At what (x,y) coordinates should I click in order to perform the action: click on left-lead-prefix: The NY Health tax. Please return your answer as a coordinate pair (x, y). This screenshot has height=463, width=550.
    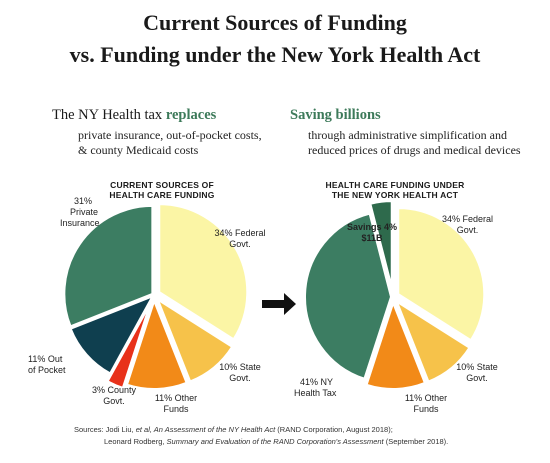
    Looking at the image, I should click on (109, 115).